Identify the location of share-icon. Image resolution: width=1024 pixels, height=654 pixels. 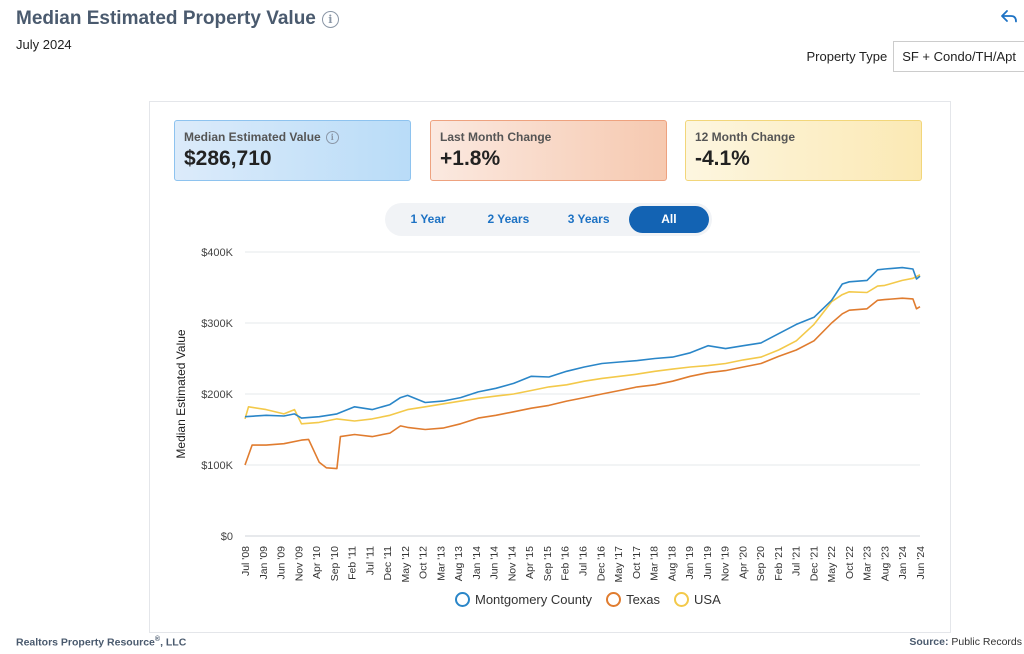
(1009, 17).